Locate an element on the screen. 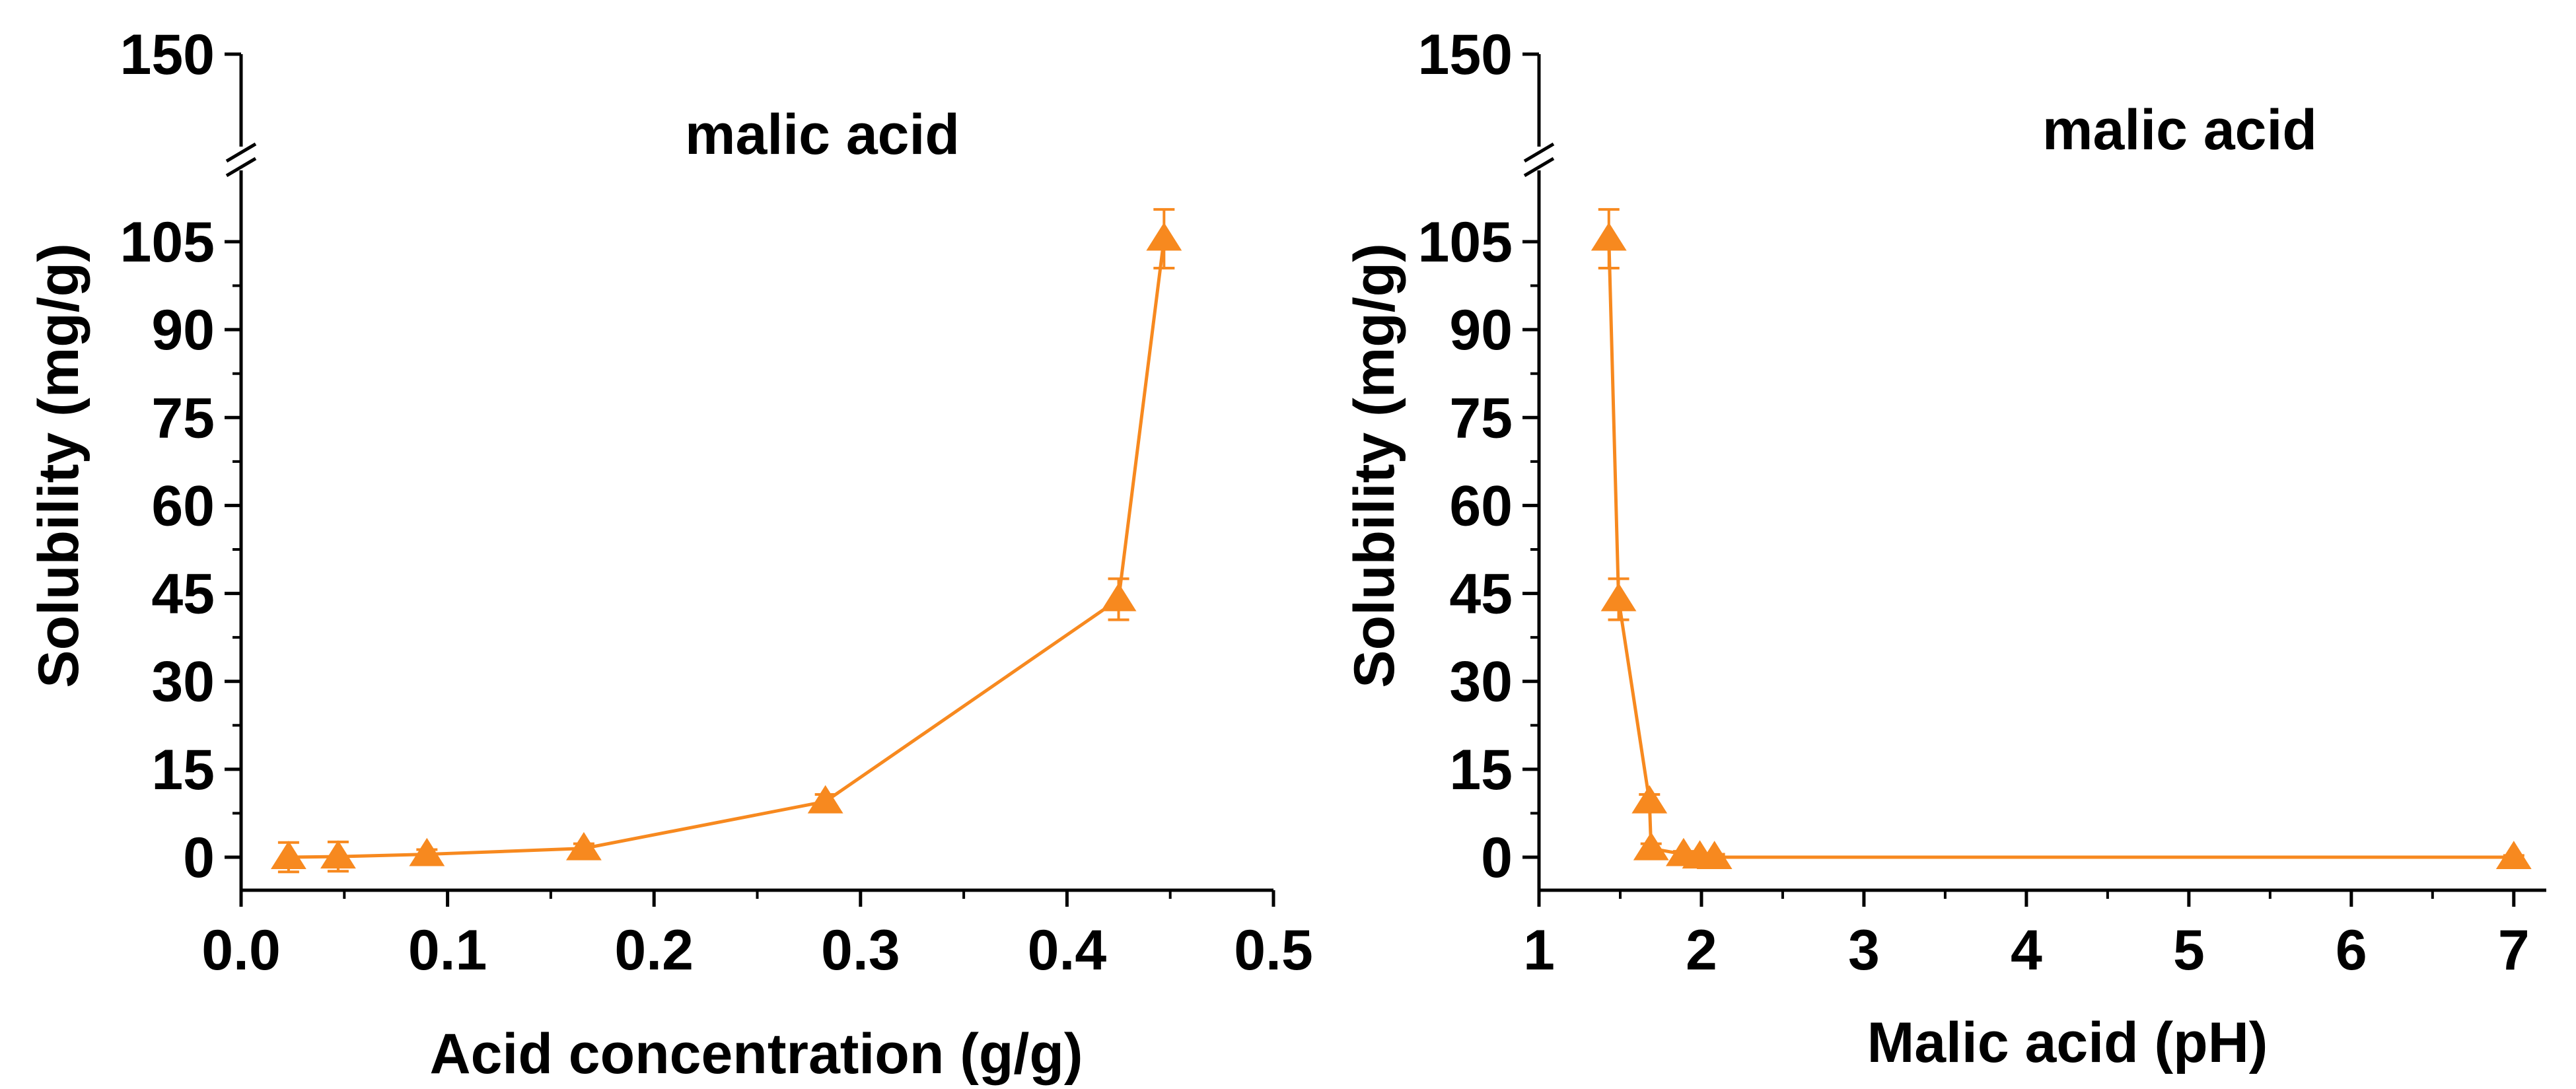 The width and height of the screenshot is (2576, 1089). right-x-tick-label: 3 is located at coordinates (1864, 950).